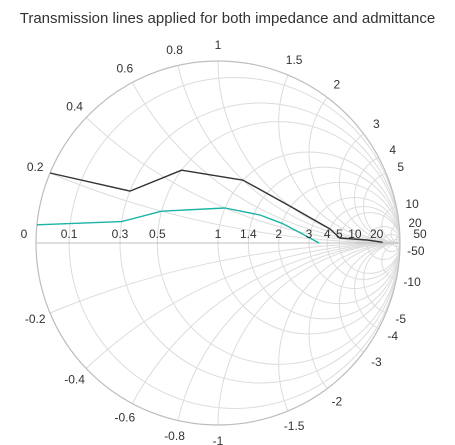  Describe the element at coordinates (24, 234) in the screenshot. I see `resistance-tick-label: 0` at that location.